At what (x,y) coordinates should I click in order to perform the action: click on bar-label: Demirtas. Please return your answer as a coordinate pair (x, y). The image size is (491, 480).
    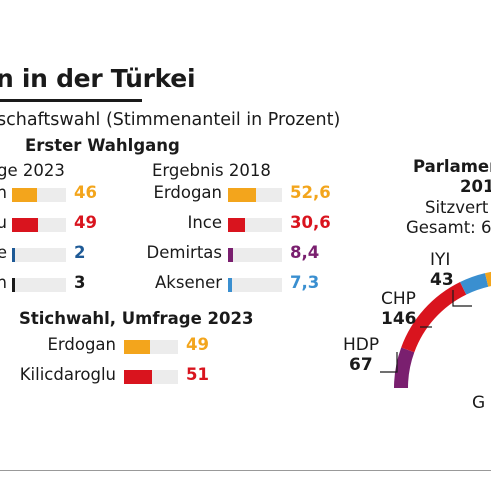
    Looking at the image, I should click on (184, 252).